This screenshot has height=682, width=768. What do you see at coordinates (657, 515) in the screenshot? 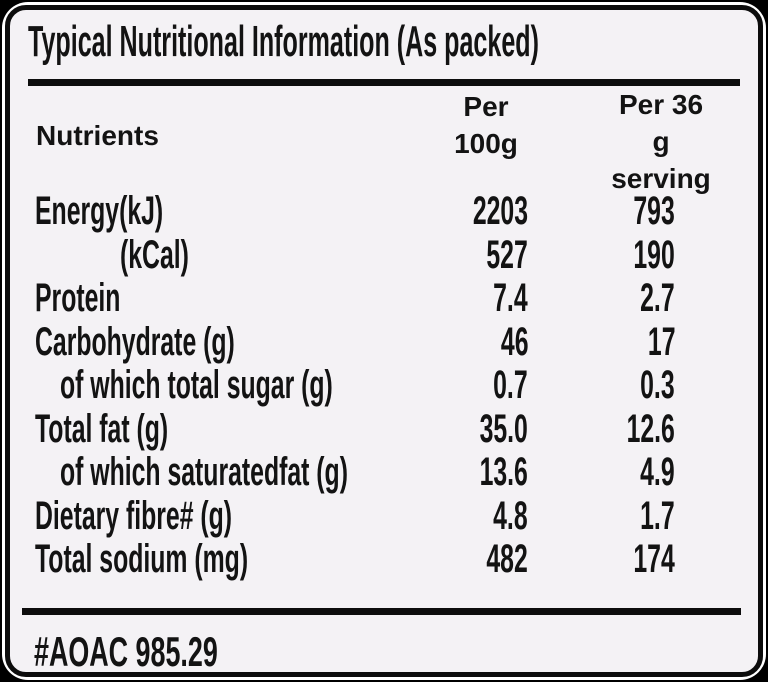
I see `value-per-36g-text: 1.7` at bounding box center [657, 515].